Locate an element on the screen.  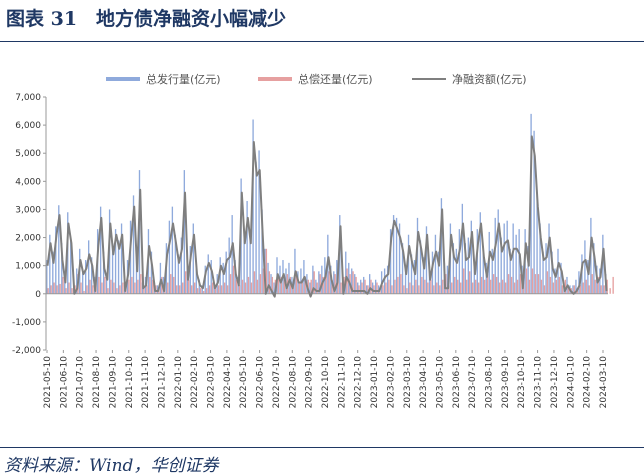
x-tick-label: 2021-07-10 is located at coordinates (81, 382).